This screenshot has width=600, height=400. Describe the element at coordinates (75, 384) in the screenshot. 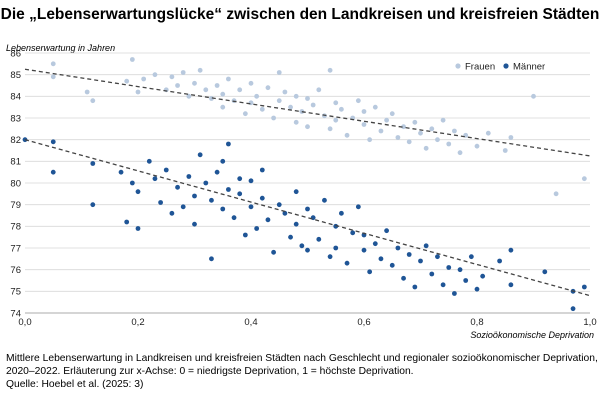

I see `caption-line-3: Quelle: Hoebel et al. (2025: 3)` at that location.